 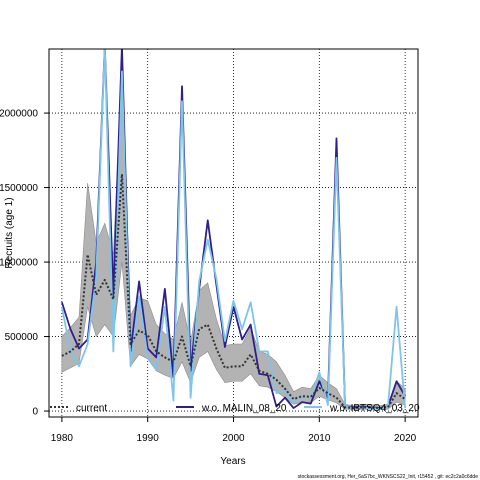 I want to click on y-axis: 0 500000 1000000 1500000 2000000, so click(x=24, y=263).